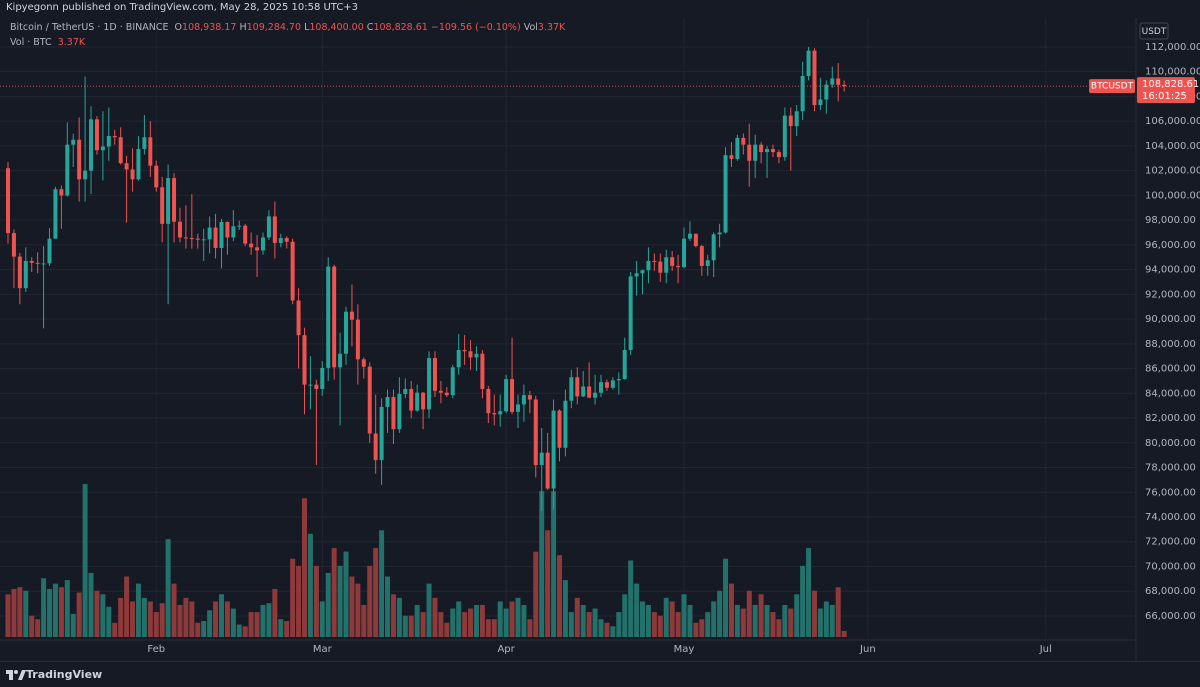 Image resolution: width=1200 pixels, height=687 pixels. What do you see at coordinates (867, 649) in the screenshot?
I see `x-tick-label: Jun` at bounding box center [867, 649].